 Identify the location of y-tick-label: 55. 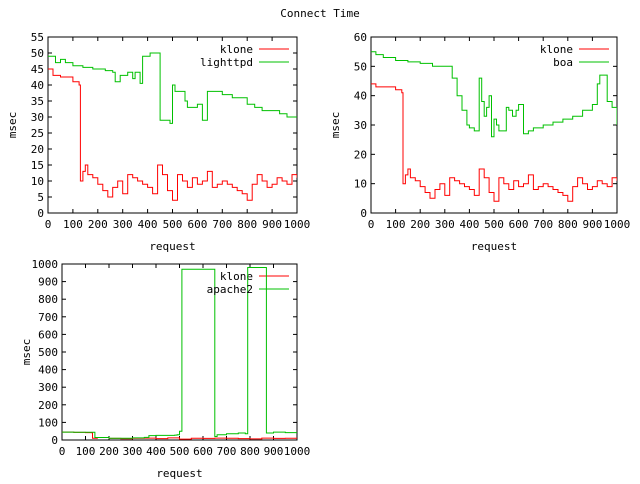
(37, 37).